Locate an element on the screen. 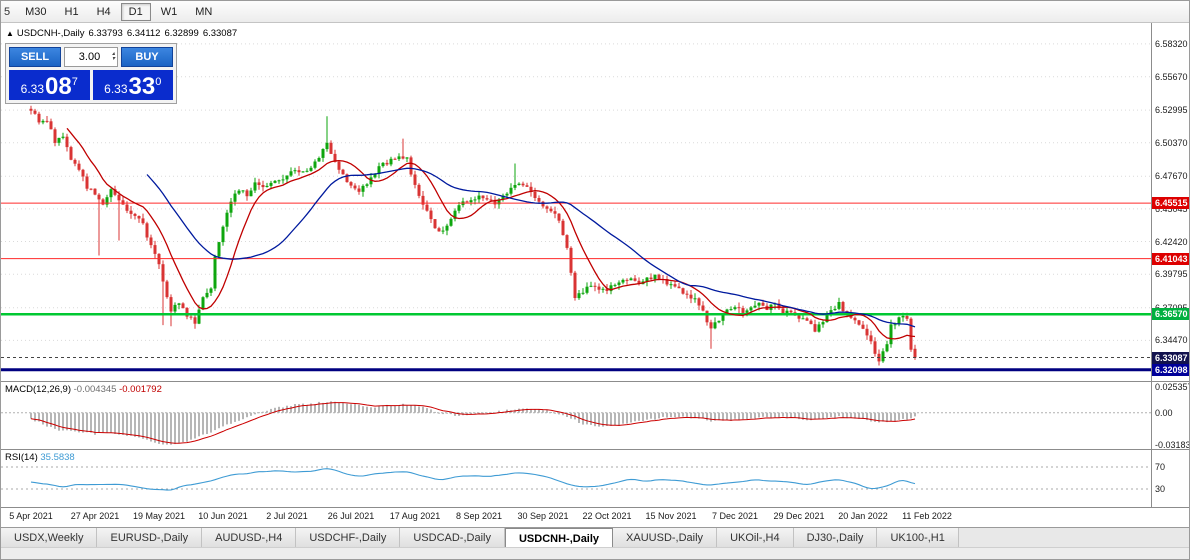 The height and width of the screenshot is (560, 1190). macd-axis-label-1: 0.00 is located at coordinates (1164, 413).